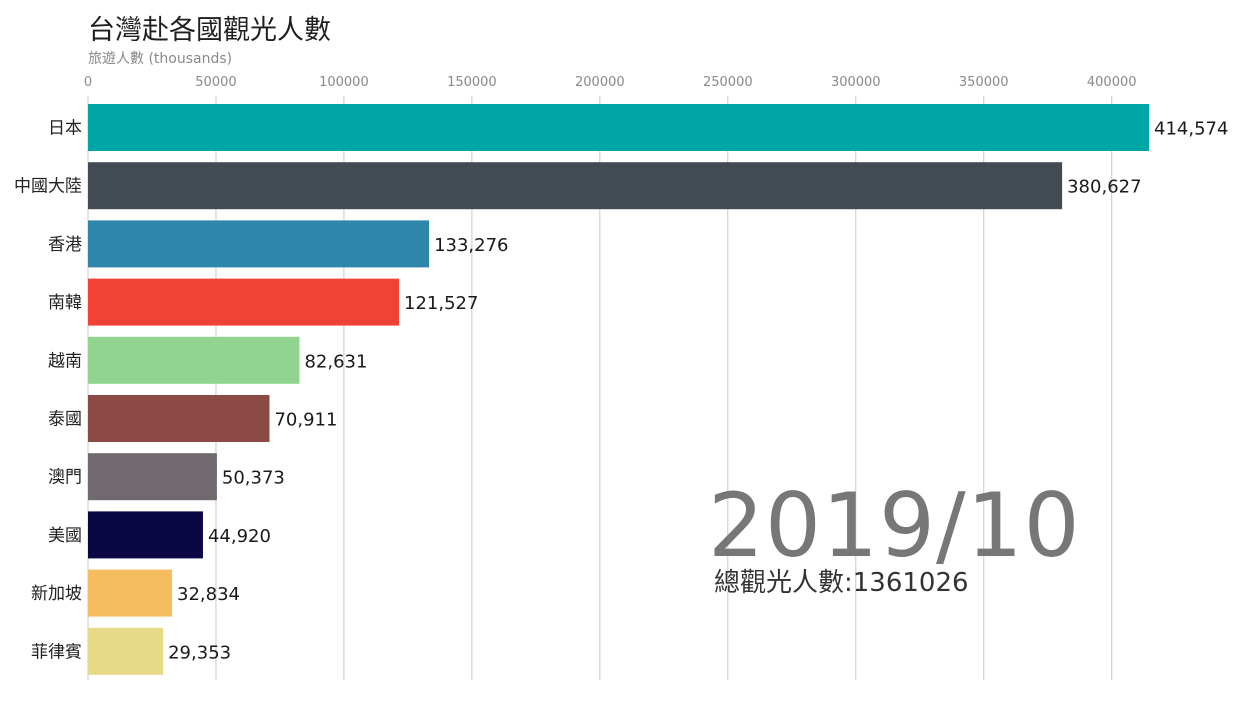  Describe the element at coordinates (215, 82) in the screenshot. I see `x-tick-label: 50000` at that location.